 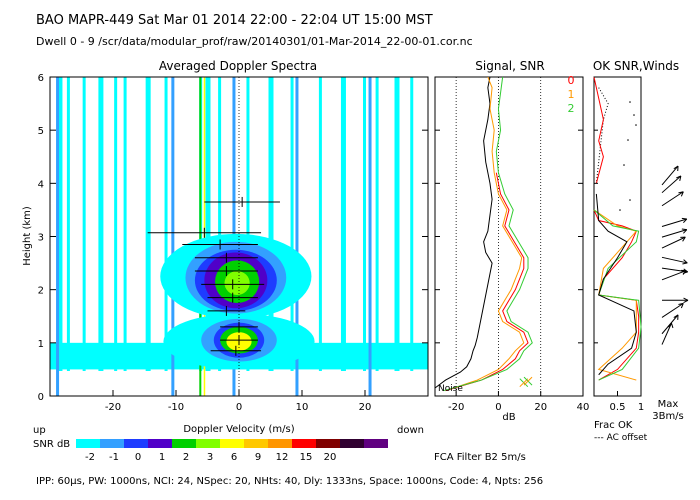 What do you see at coordinates (51, 444) in the screenshot?
I see `colorbar-label: SNR dB` at bounding box center [51, 444].